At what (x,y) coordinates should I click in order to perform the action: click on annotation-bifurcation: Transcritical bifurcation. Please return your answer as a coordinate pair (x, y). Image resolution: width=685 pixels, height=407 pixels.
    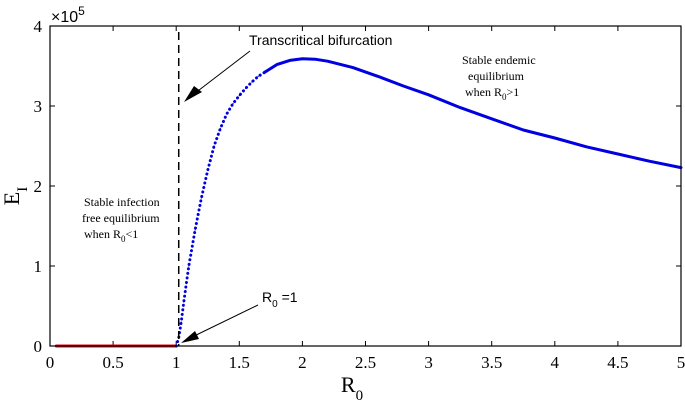
    Looking at the image, I should click on (320, 40).